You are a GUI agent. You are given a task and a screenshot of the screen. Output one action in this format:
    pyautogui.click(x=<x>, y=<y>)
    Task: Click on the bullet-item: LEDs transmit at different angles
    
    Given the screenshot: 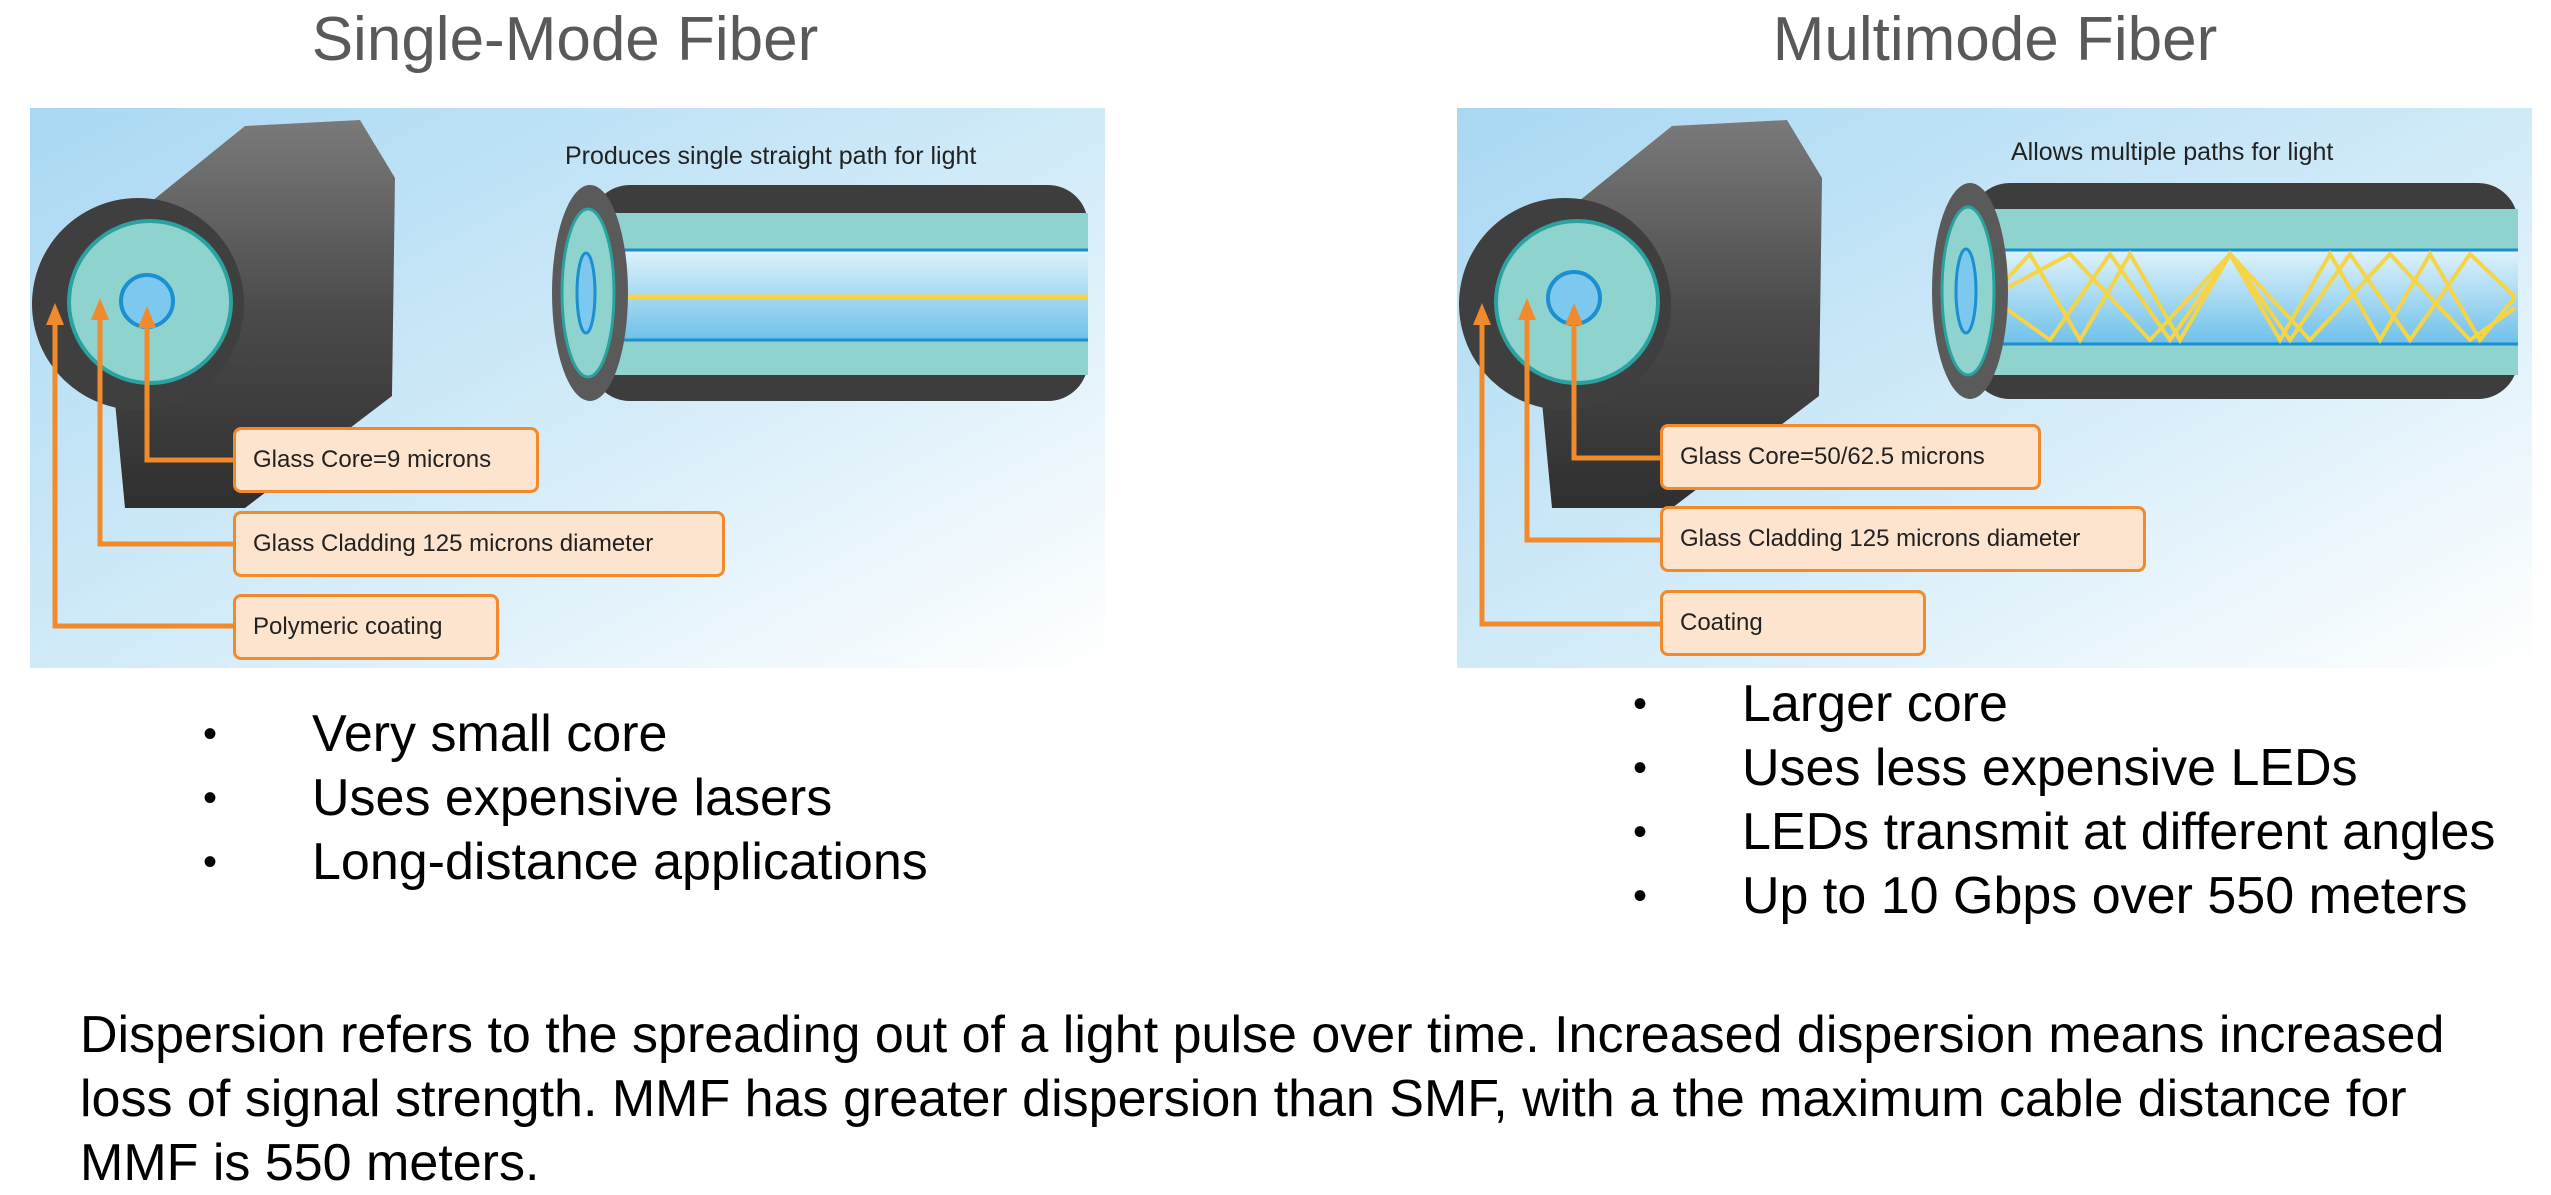 What is the action you would take?
    pyautogui.click(x=2060, y=832)
    